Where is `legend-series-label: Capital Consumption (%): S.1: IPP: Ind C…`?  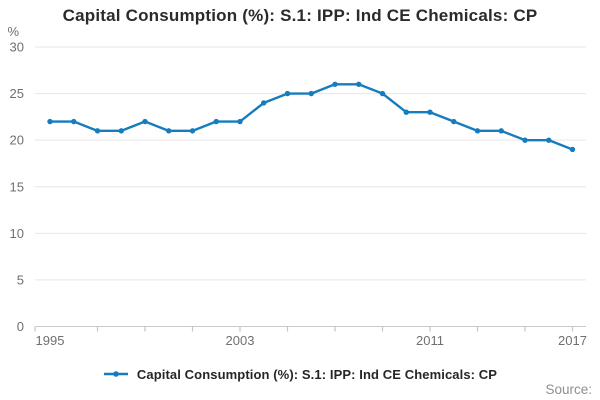 legend-series-label: Capital Consumption (%): S.1: IPP: Ind C… is located at coordinates (317, 374).